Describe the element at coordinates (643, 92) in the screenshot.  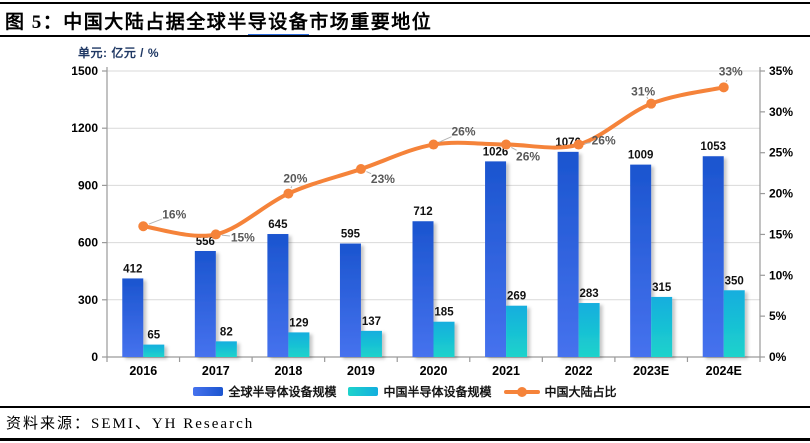
I see `share-pct-label: 31%` at that location.